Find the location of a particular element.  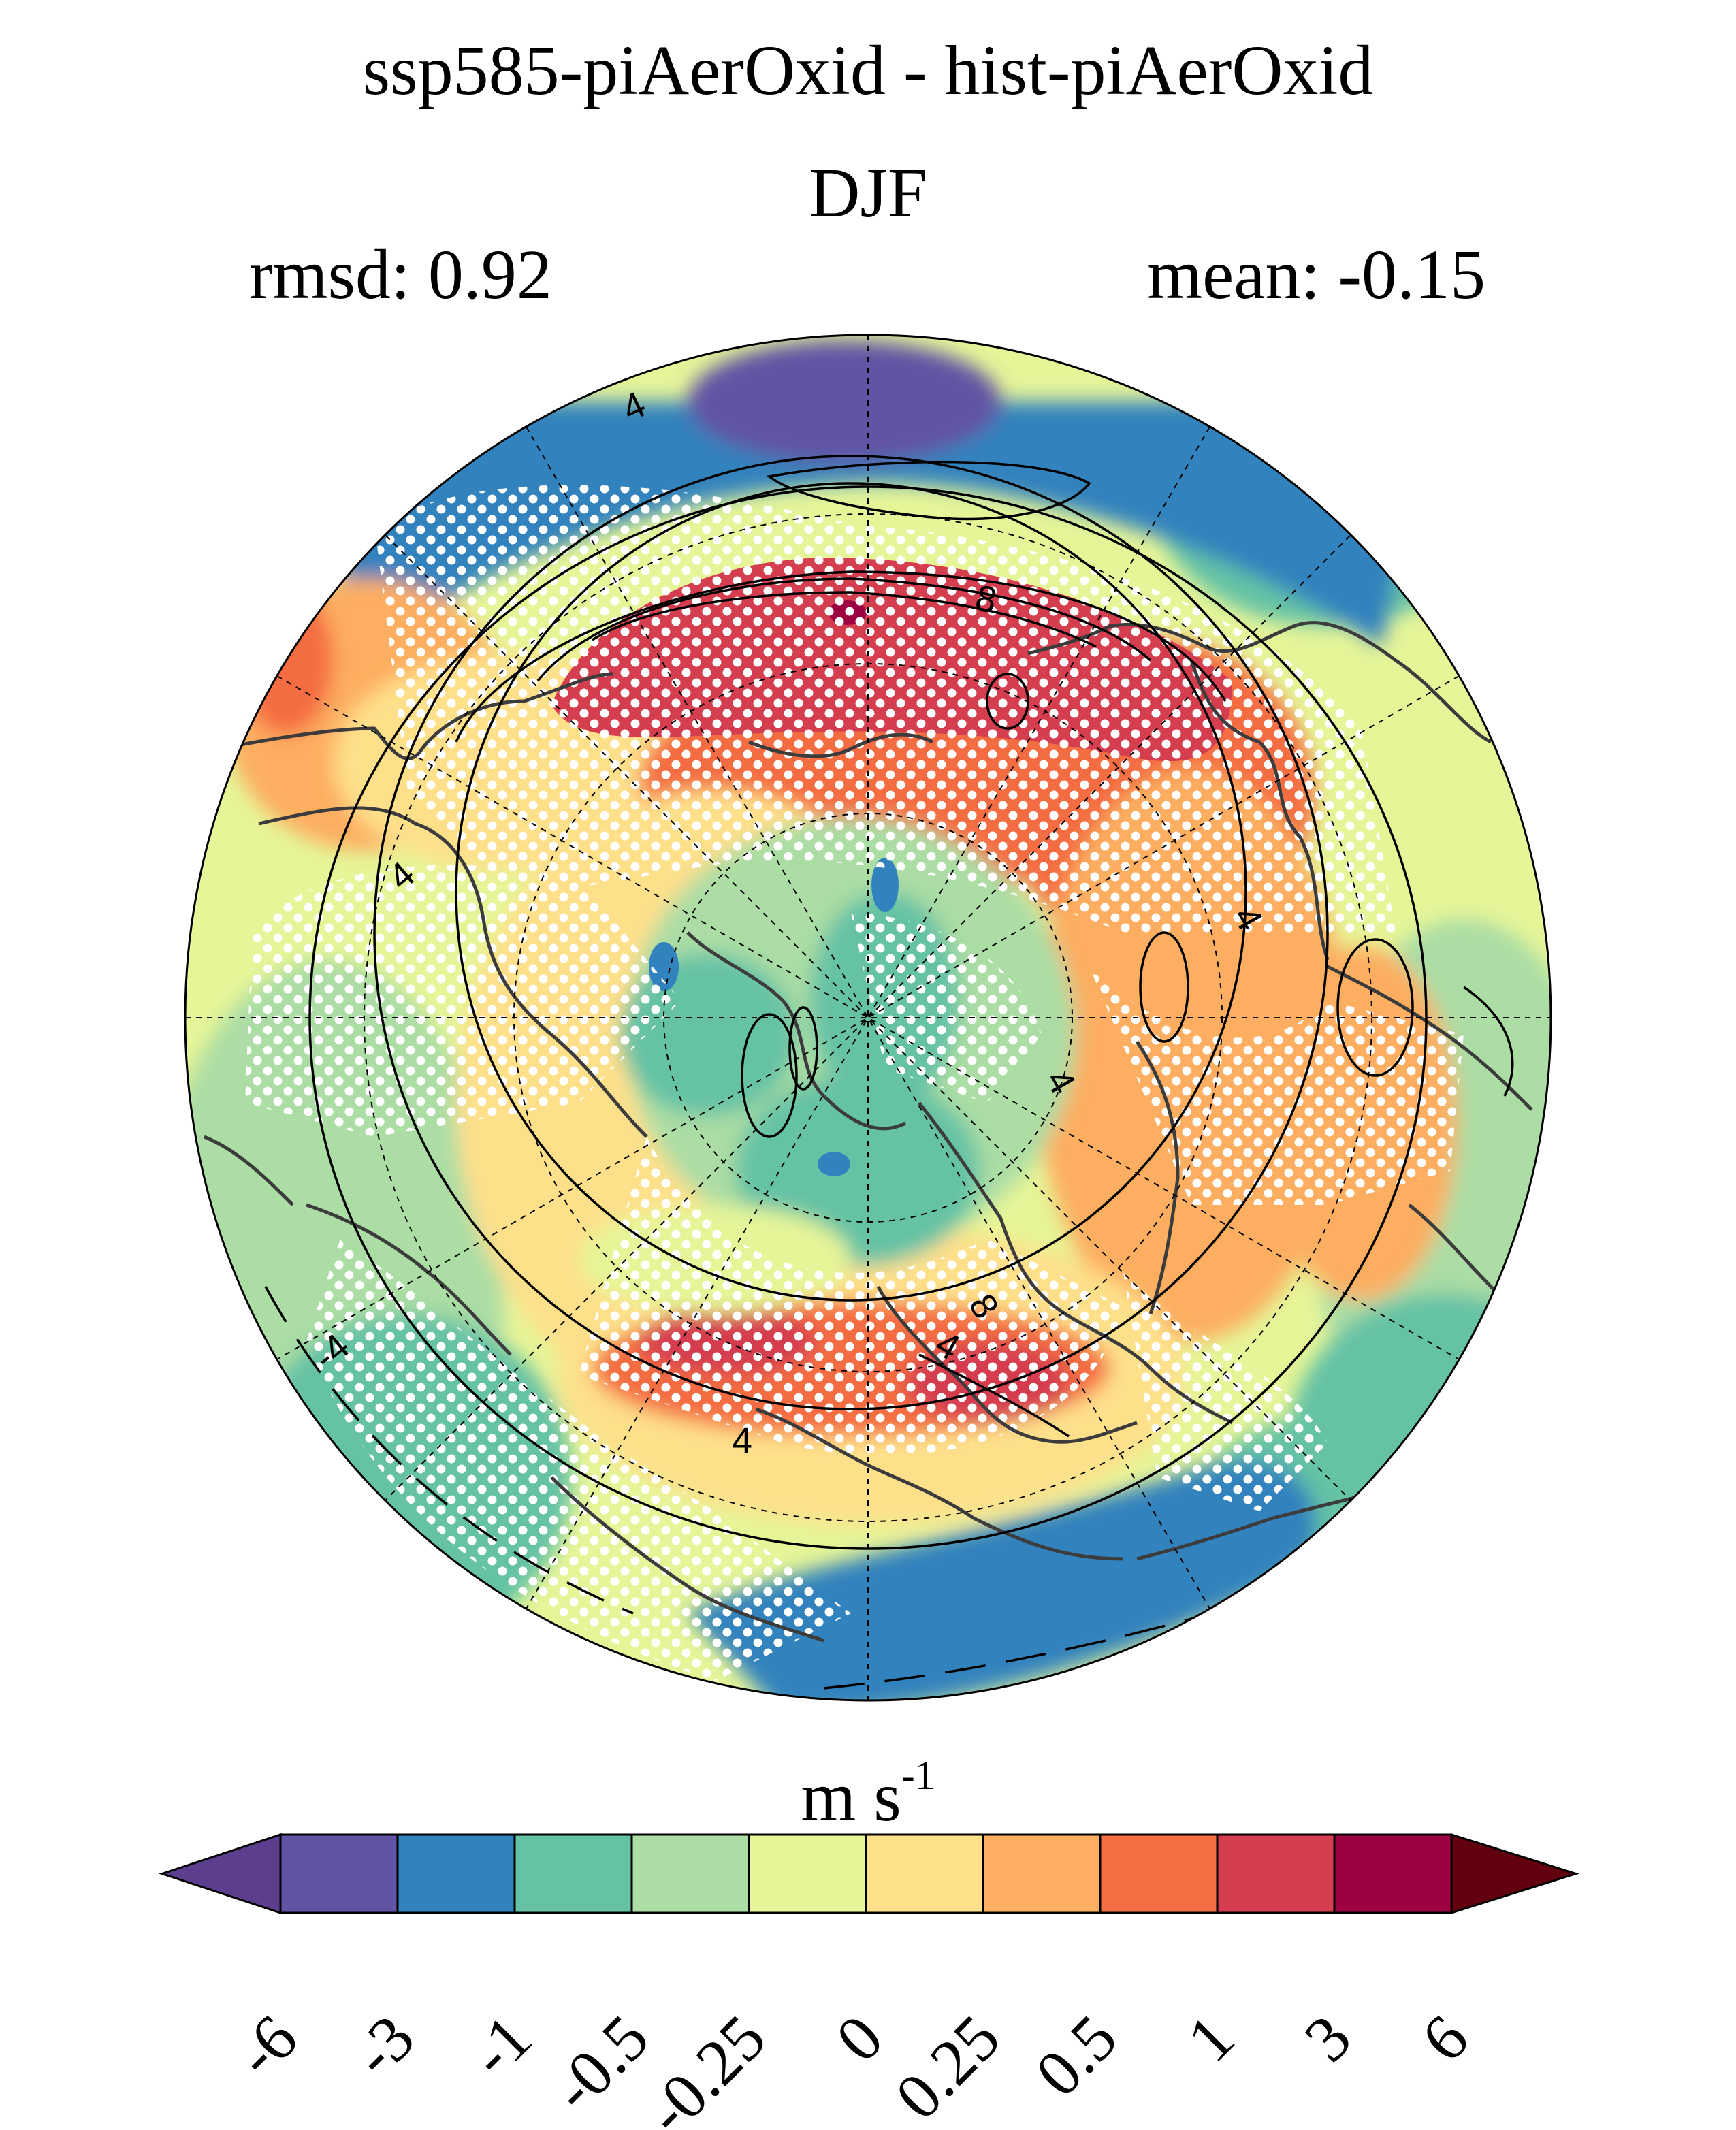

colorbar-extend-high is located at coordinates (1515, 1874).